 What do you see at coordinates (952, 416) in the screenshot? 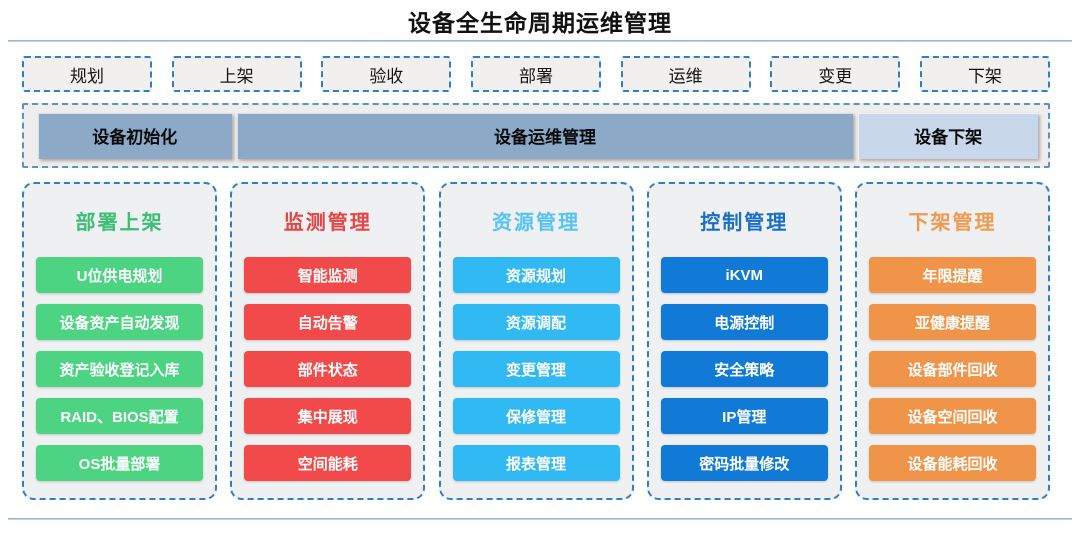
I see `feature-item: 设备空间回收` at bounding box center [952, 416].